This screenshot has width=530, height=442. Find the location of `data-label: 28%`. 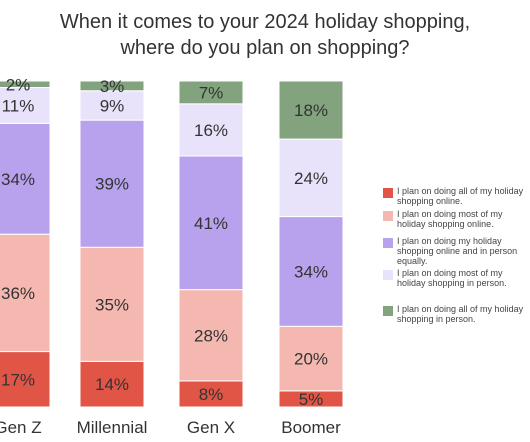

data-label: 28% is located at coordinates (211, 335).